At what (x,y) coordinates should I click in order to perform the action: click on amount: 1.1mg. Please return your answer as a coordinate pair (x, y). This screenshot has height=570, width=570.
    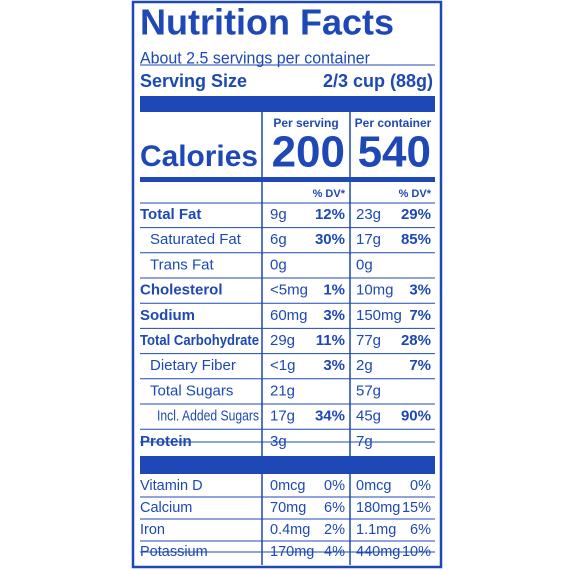
    Looking at the image, I should click on (376, 530).